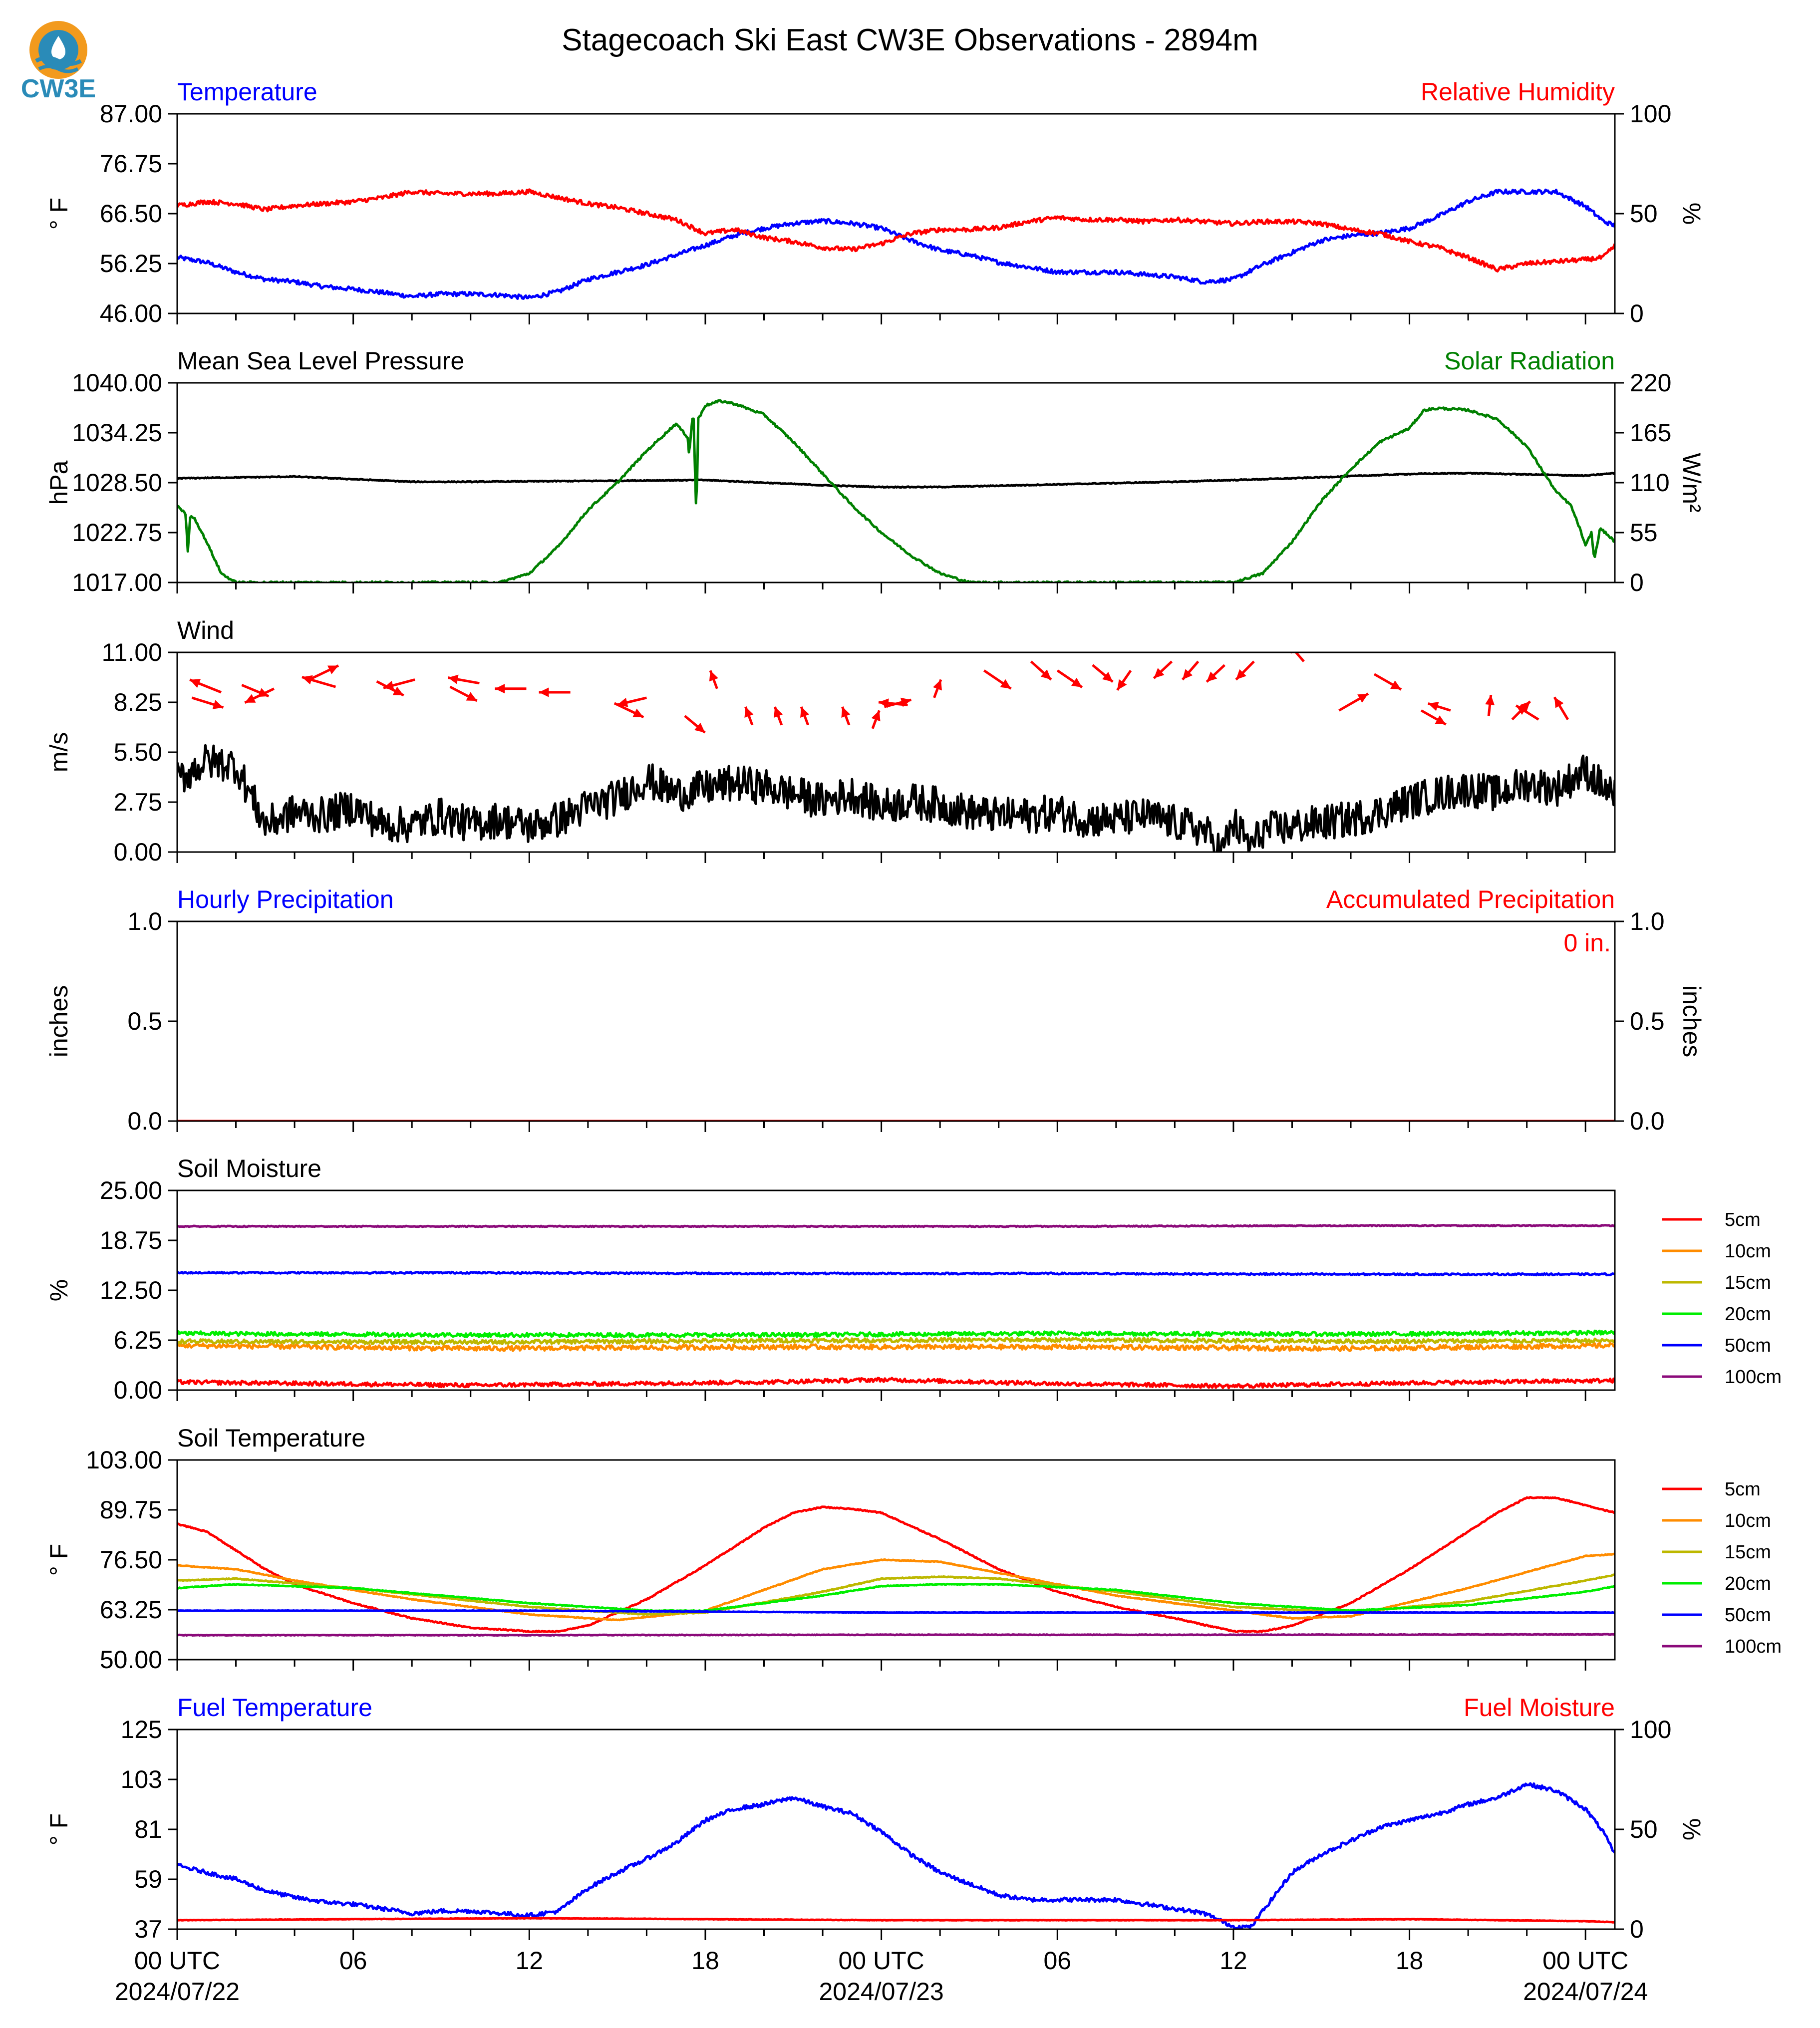  What do you see at coordinates (896, 1383) in the screenshot?
I see `series-5cm-line` at bounding box center [896, 1383].